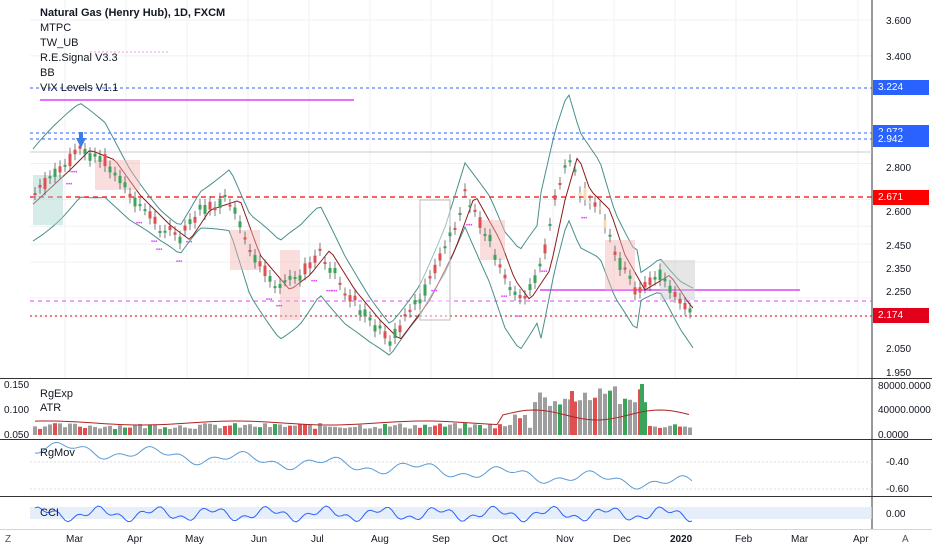  What do you see at coordinates (49, 513) in the screenshot?
I see `cci-title: CCI` at bounding box center [49, 513].